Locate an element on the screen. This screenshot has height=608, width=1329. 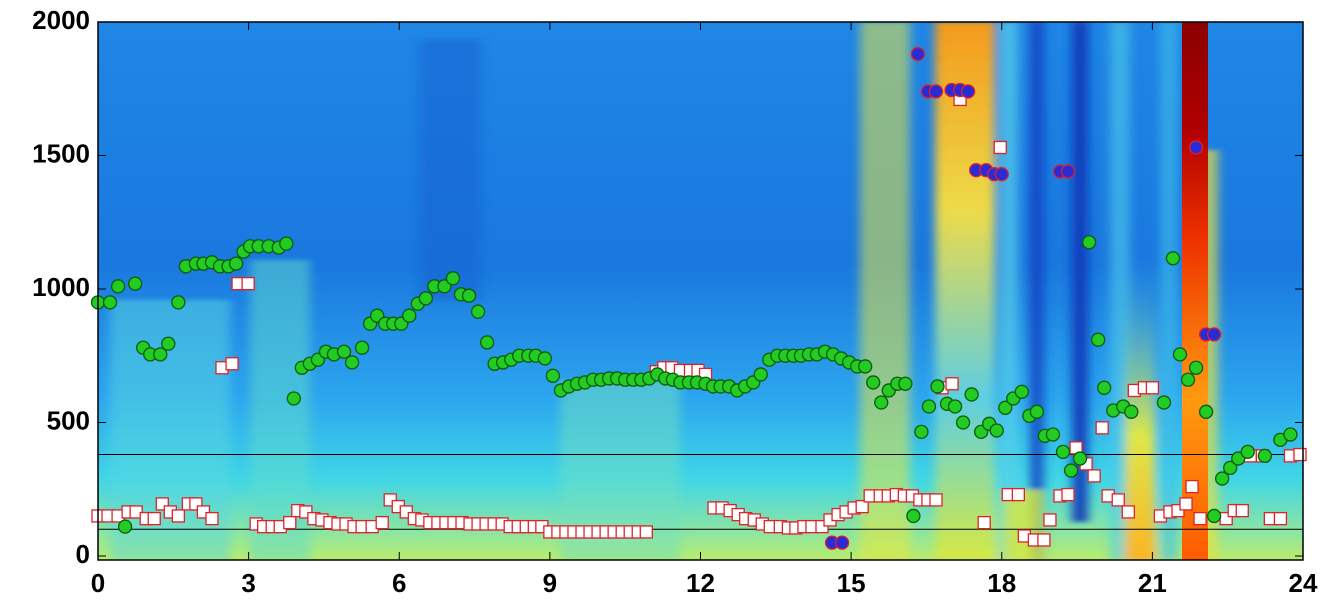
x-tick-label: 12 is located at coordinates (700, 583).